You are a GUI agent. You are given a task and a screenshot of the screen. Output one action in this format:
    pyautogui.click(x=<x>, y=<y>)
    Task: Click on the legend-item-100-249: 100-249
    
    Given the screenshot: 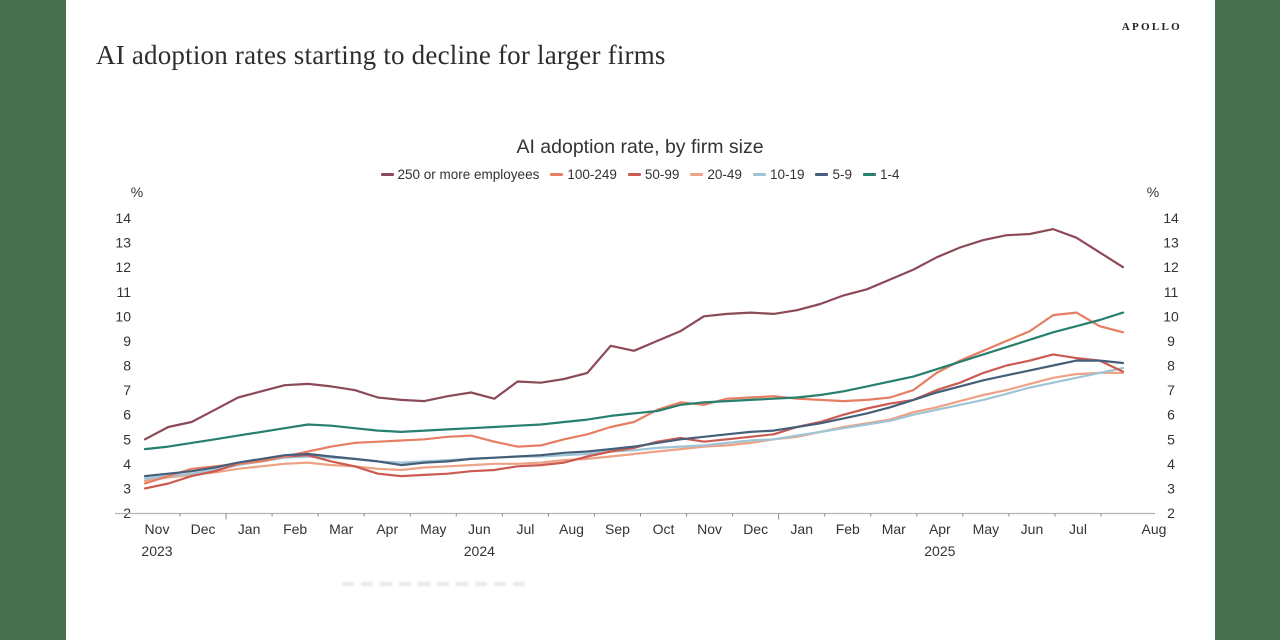 What is the action you would take?
    pyautogui.click(x=583, y=174)
    